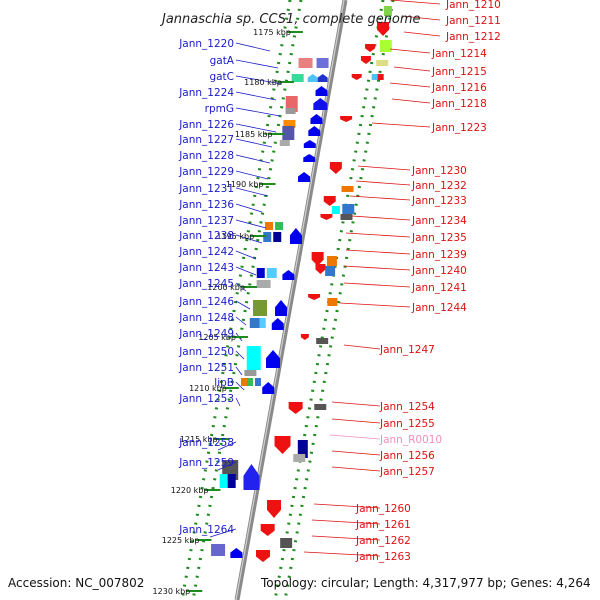 Image resolution: width=600 pixels, height=600 pixels. I want to click on gene-label-jann-1230: Jann_1230, so click(439, 171).